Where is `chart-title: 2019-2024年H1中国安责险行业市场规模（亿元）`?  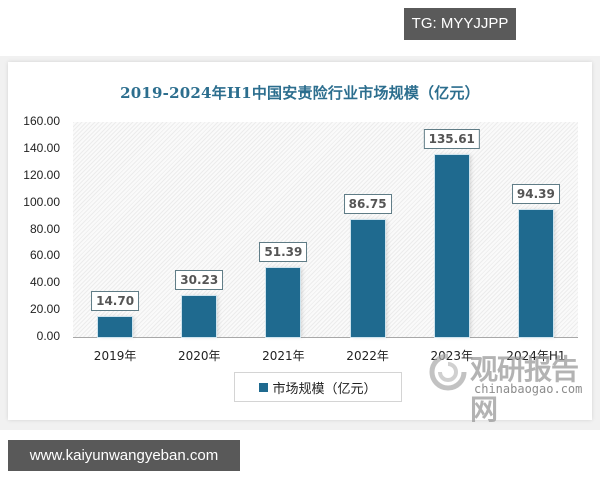
chart-title: 2019-2024年H1中国安责险行业市场规模（亿元） is located at coordinates (300, 93).